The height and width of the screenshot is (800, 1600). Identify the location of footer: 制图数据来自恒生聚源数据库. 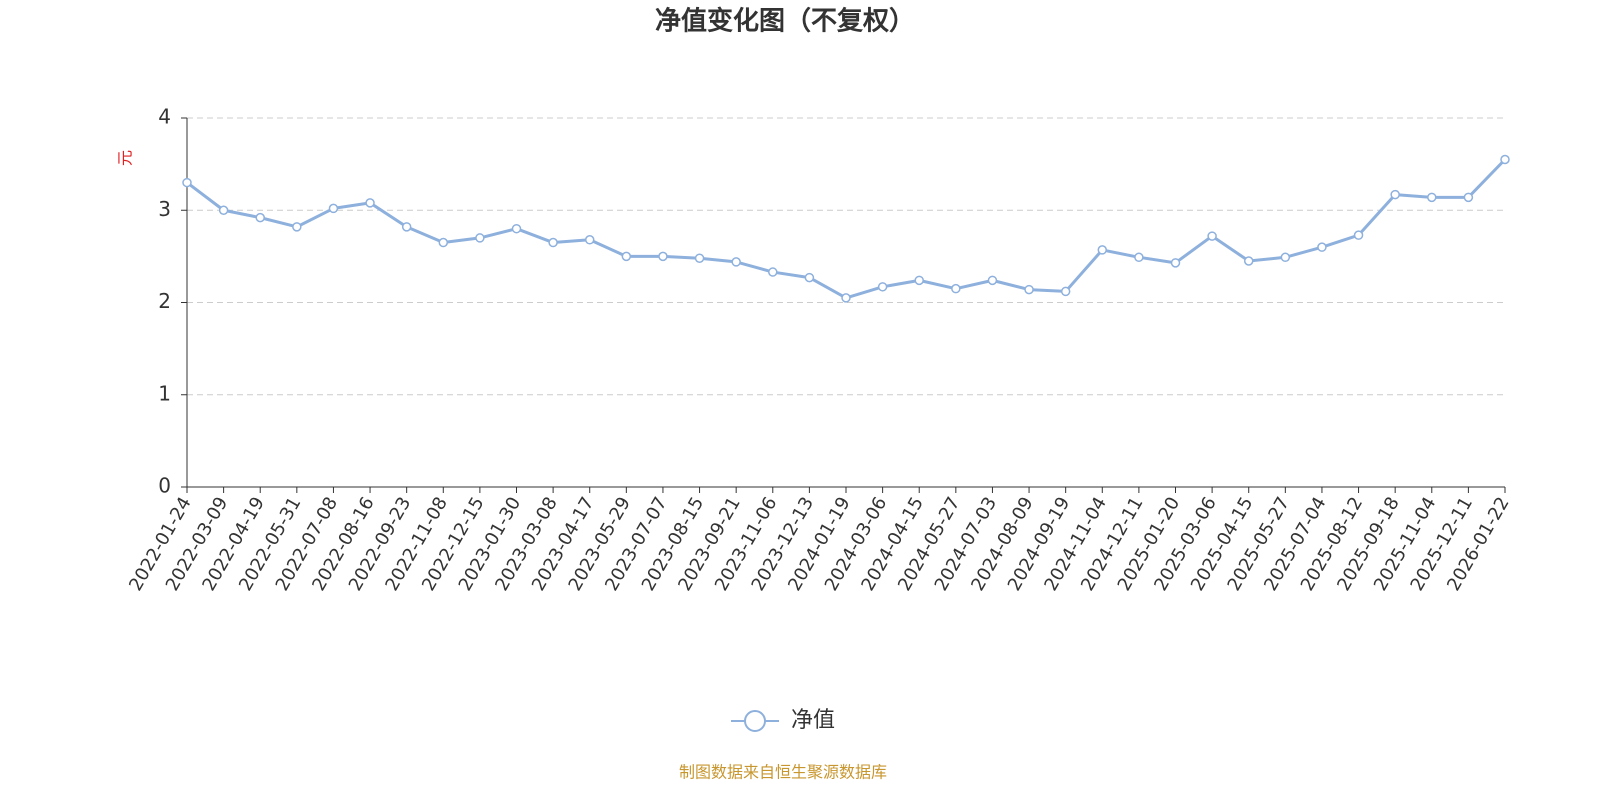
(783, 772).